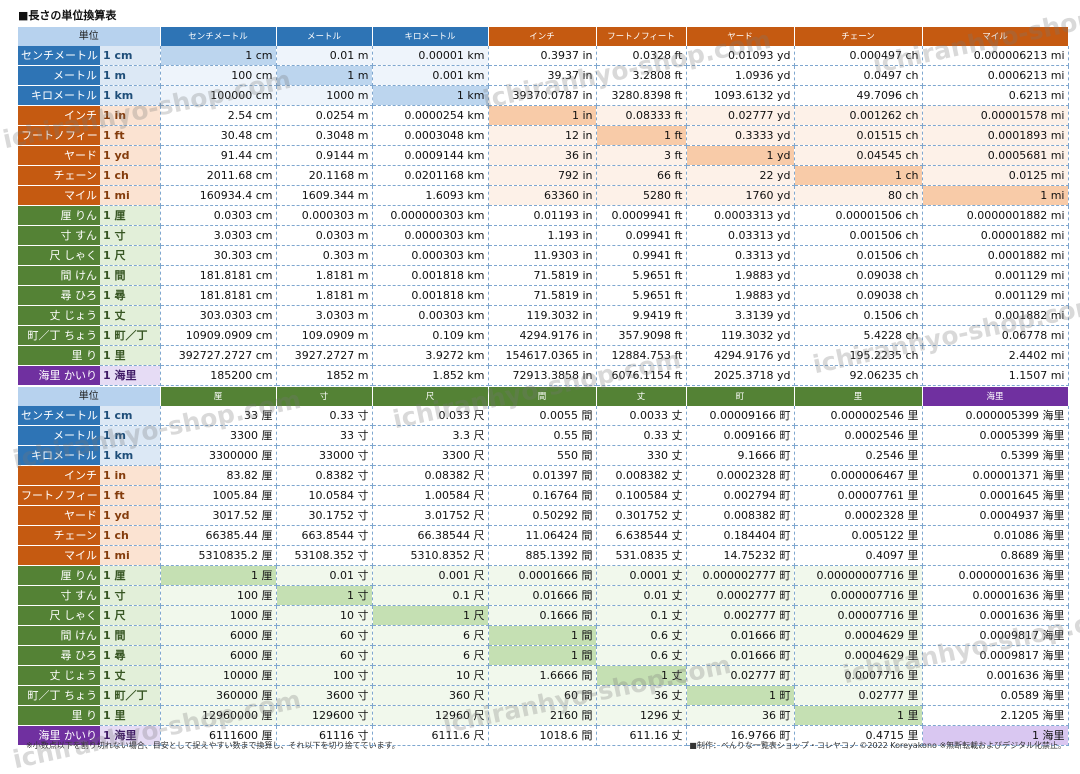 This screenshot has height=774, width=1080. I want to click on table-cell: 2.1205 海里, so click(995, 715).